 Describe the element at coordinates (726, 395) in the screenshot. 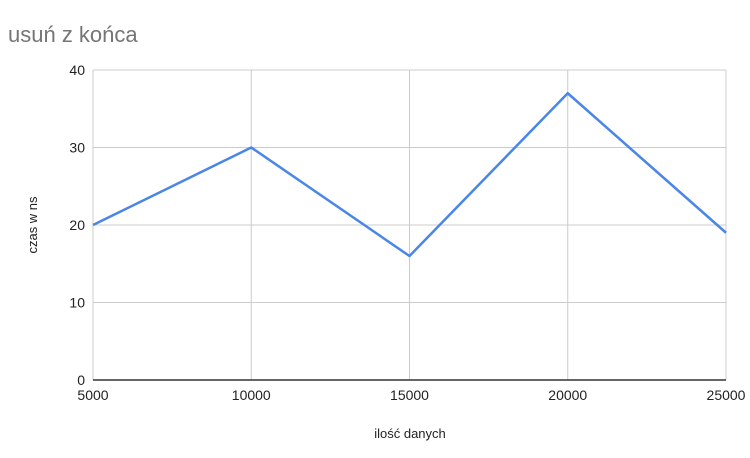

I see `x-tick-label: 25000` at that location.